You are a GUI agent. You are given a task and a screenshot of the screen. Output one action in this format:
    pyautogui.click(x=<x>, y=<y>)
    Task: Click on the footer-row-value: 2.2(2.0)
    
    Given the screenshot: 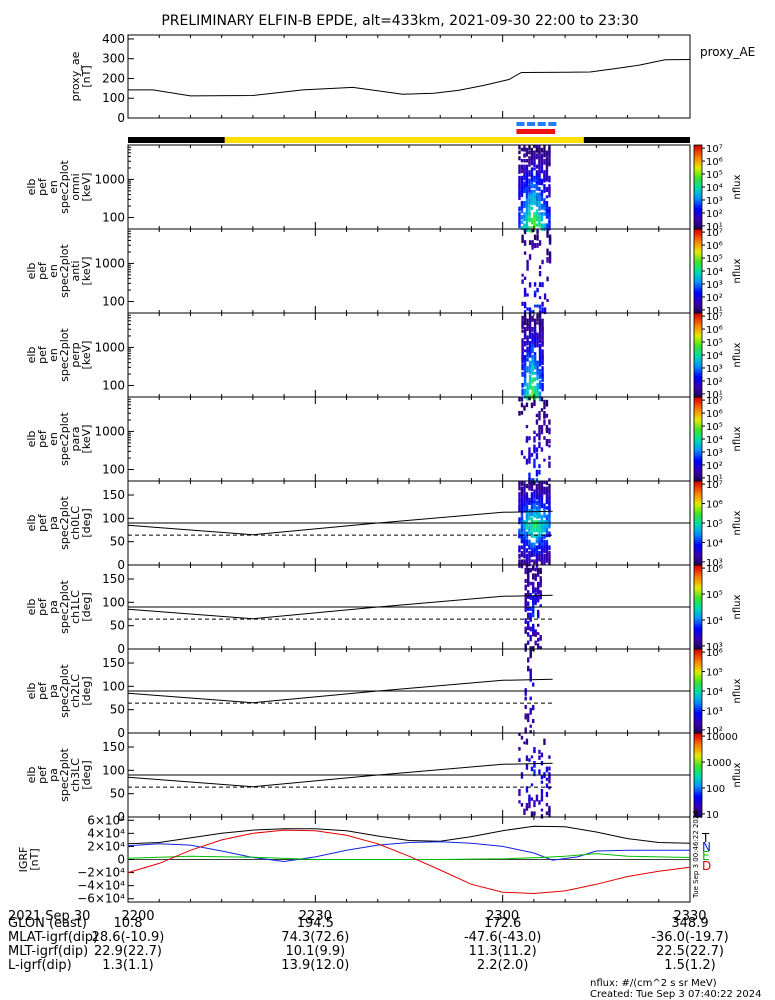 What is the action you would take?
    pyautogui.click(x=503, y=965)
    